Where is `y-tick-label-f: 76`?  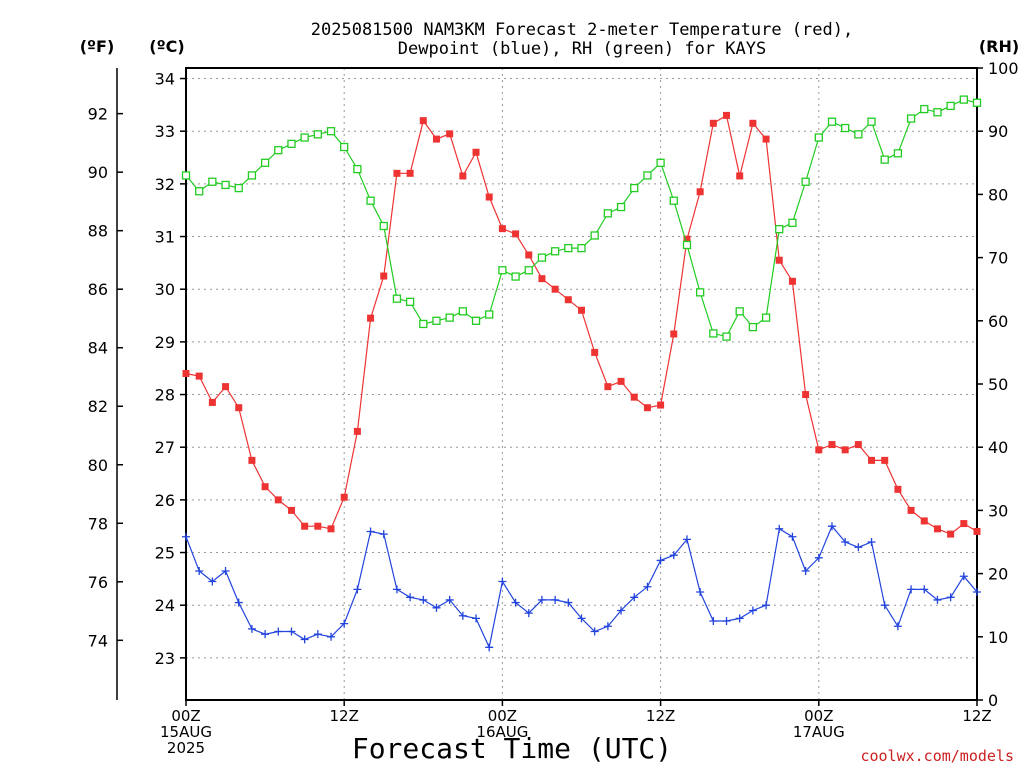 y-tick-label-f: 76 is located at coordinates (98, 582).